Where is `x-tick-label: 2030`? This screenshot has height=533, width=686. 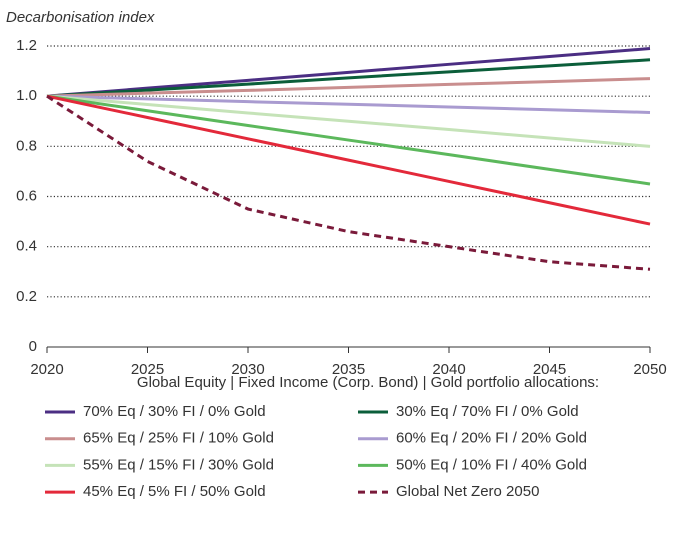
x-tick-label: 2030 is located at coordinates (247, 369).